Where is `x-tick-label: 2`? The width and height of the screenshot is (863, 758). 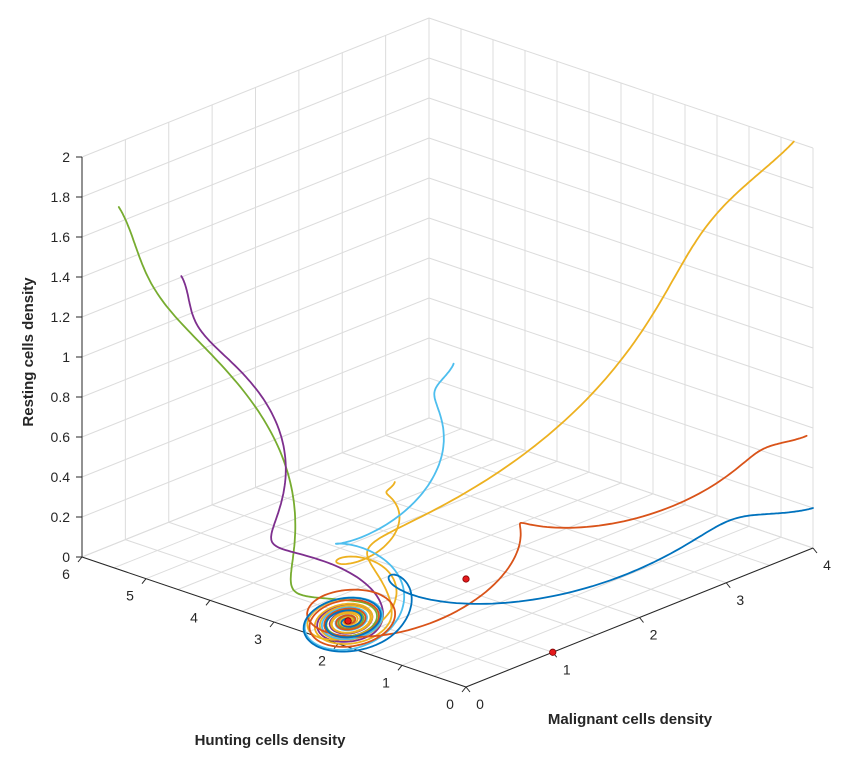 x-tick-label: 2 is located at coordinates (654, 635).